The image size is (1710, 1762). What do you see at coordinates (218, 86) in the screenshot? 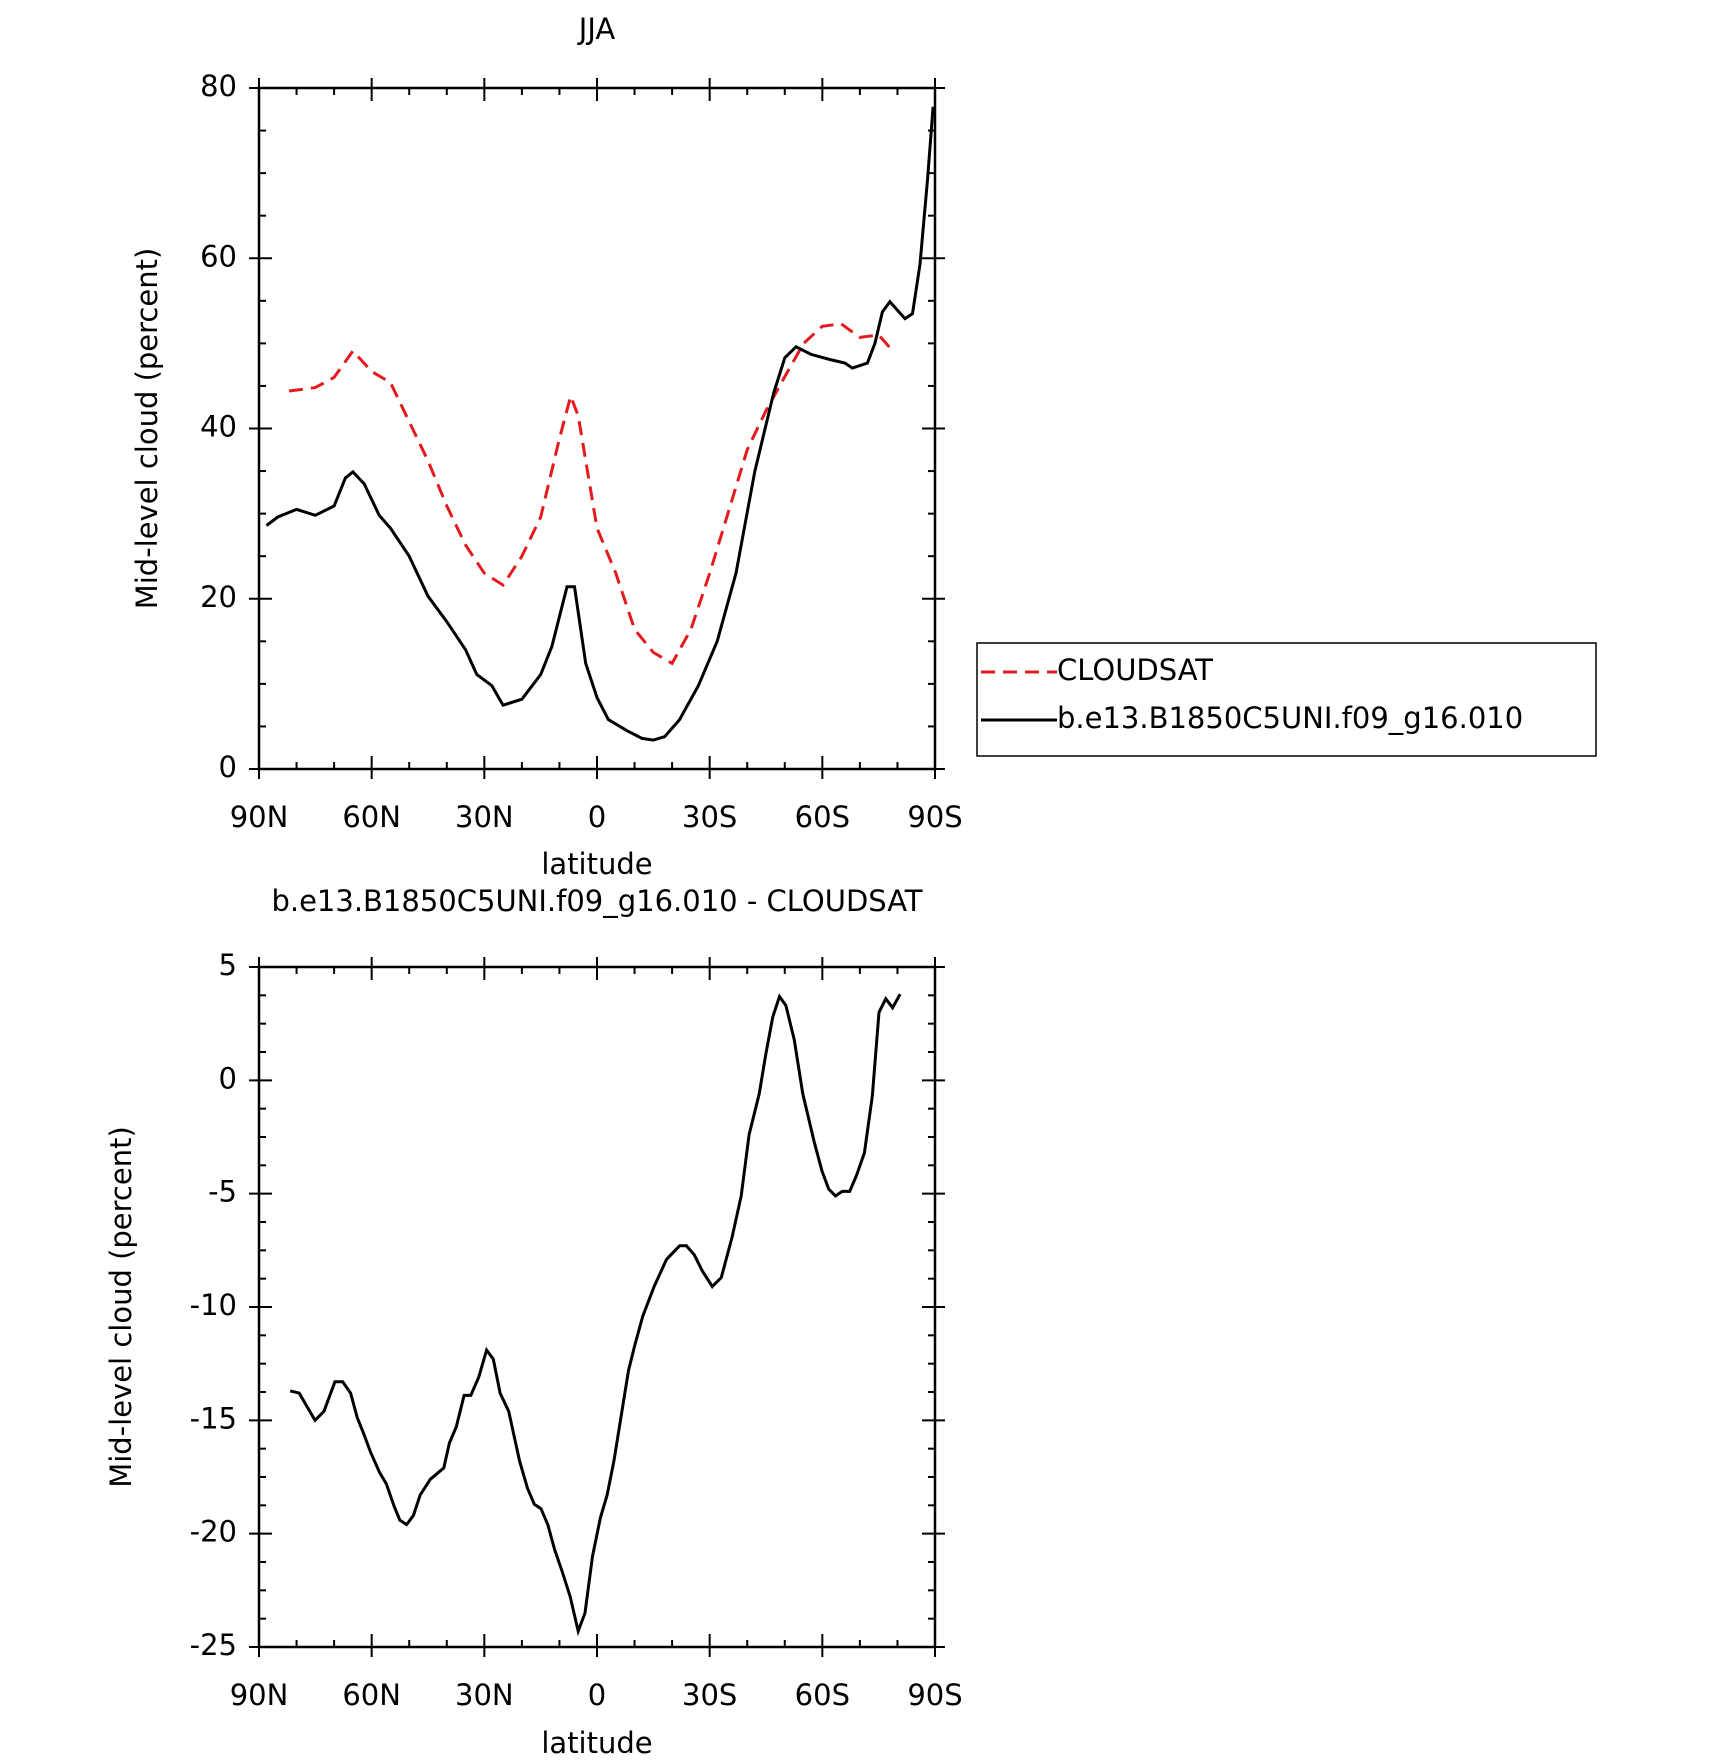
I see `y-tick-label: 80` at bounding box center [218, 86].